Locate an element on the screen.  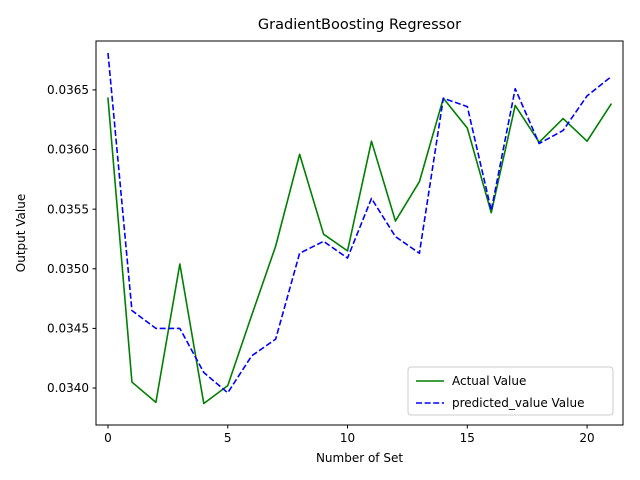
y-axis-label: Output Value is located at coordinates (21, 233).